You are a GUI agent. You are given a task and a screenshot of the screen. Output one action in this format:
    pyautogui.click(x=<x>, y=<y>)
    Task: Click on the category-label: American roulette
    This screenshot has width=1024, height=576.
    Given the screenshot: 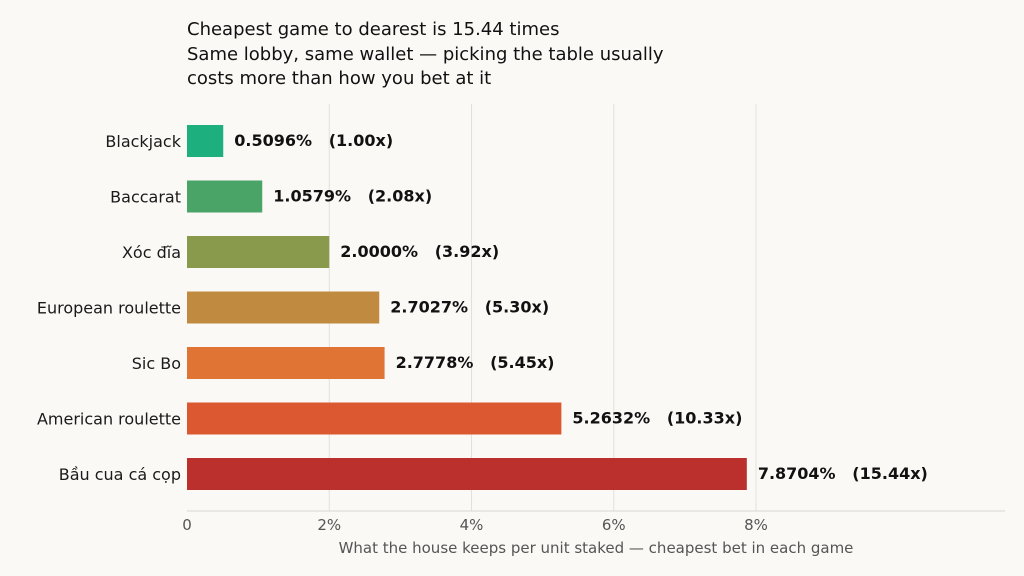 What is the action you would take?
    pyautogui.click(x=109, y=419)
    